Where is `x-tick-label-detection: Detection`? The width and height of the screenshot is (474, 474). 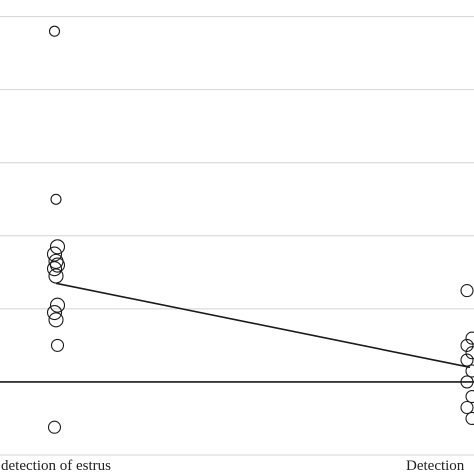
x-tick-label-detection: Detection is located at coordinates (435, 466).